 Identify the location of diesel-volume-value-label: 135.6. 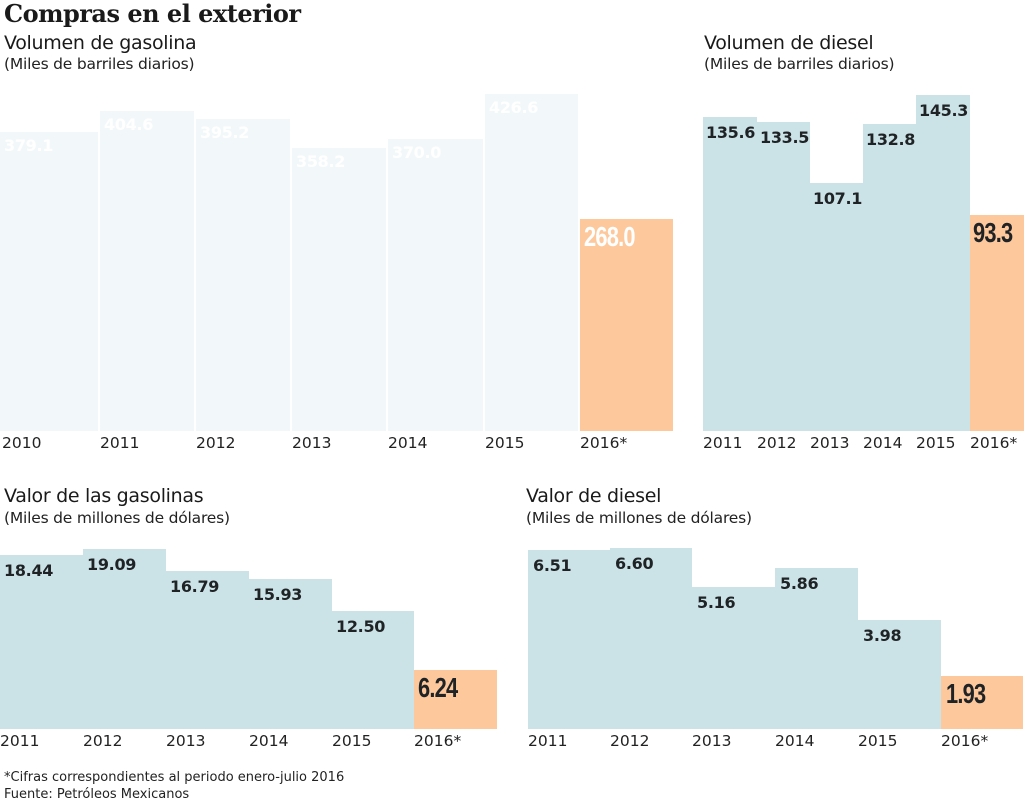
(731, 133).